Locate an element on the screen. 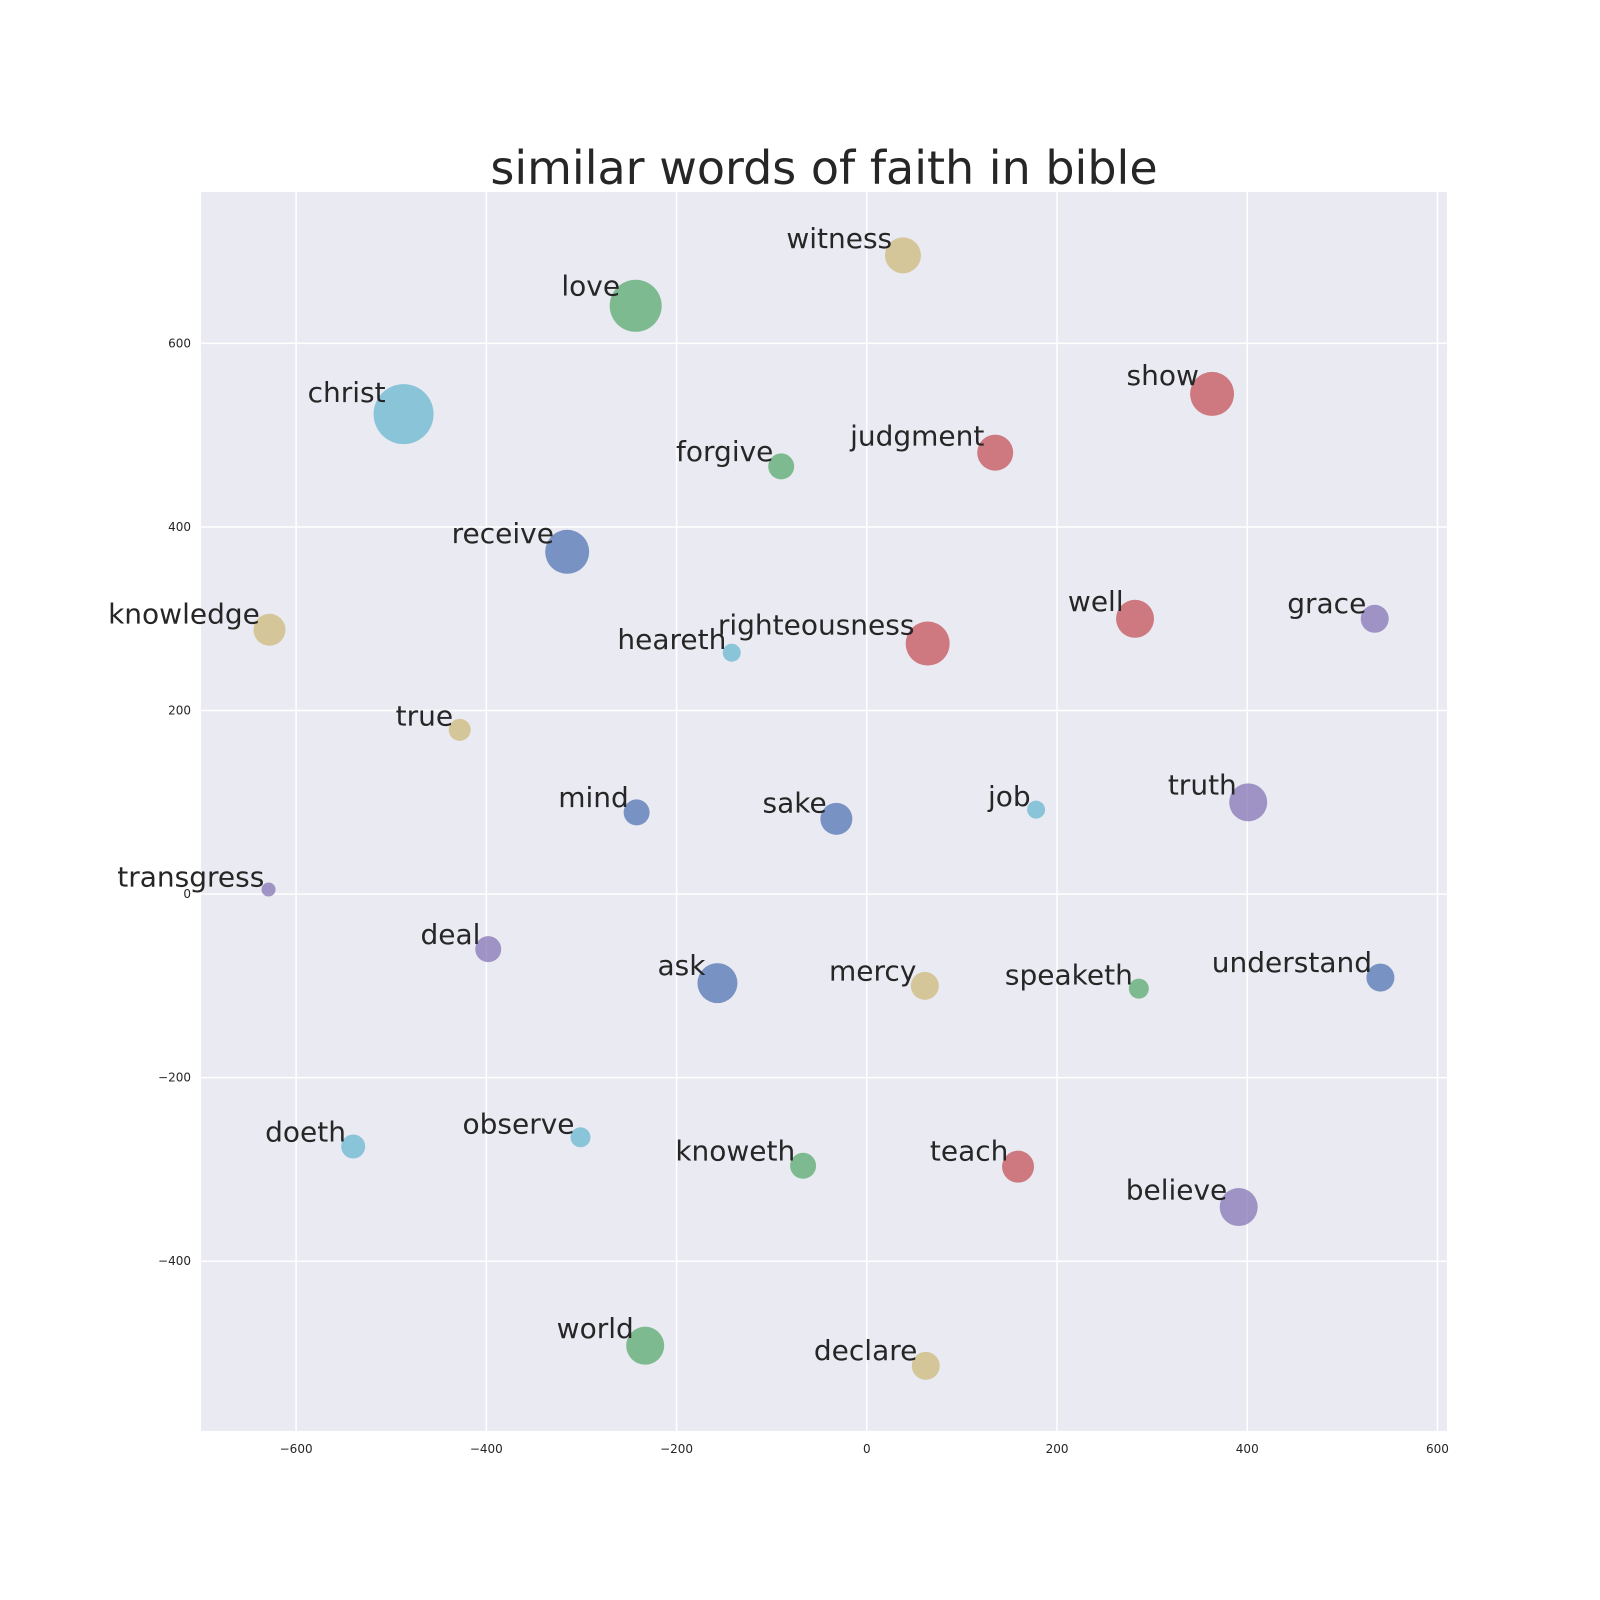  point-grace is located at coordinates (1374, 618).